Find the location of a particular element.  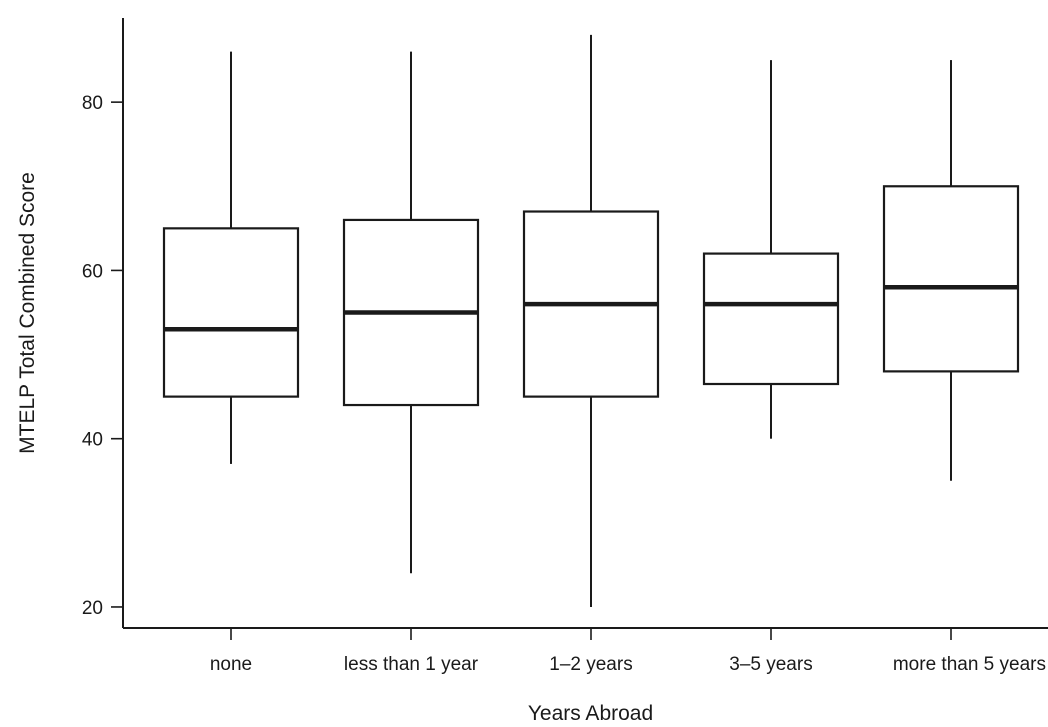

x-axis-title: Years Abroad is located at coordinates (590, 713).